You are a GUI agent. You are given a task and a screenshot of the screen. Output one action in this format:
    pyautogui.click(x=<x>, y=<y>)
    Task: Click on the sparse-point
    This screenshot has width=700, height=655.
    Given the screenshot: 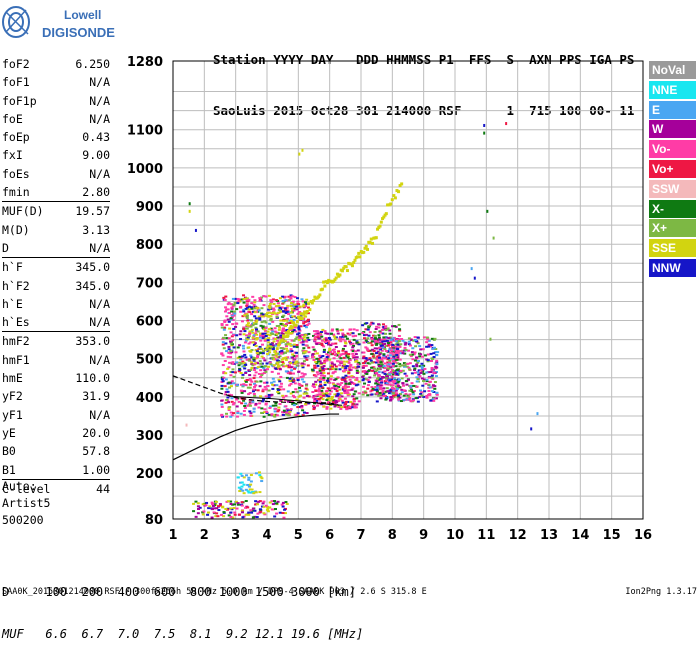 What is the action you would take?
    pyautogui.click(x=471, y=269)
    